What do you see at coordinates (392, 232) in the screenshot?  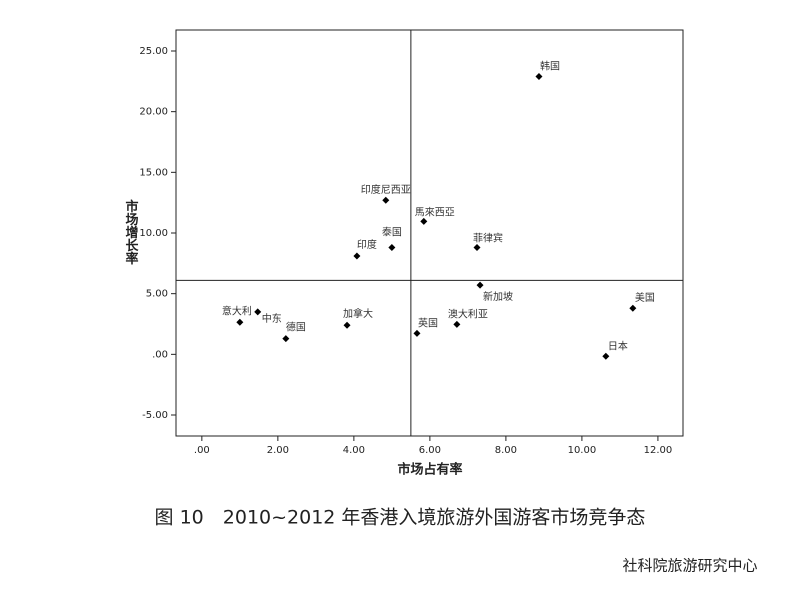 I see `point-label: 泰国` at bounding box center [392, 232].